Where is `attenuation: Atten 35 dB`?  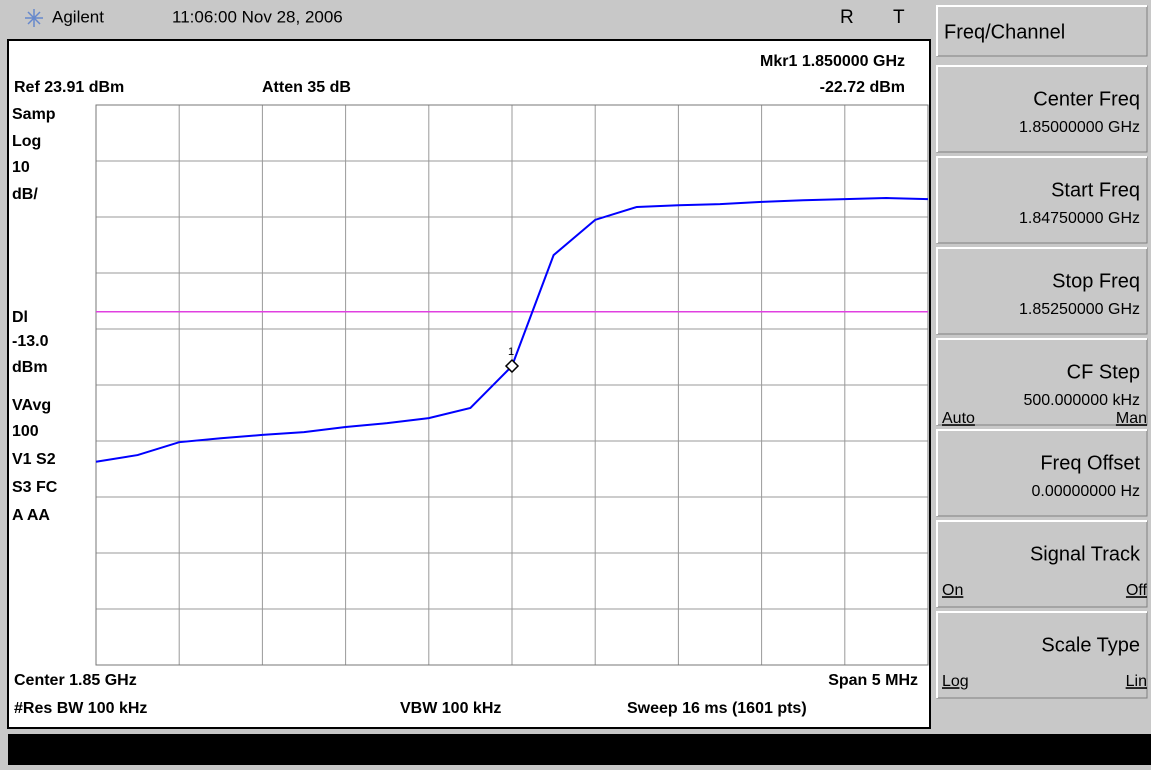
attenuation: Atten 35 dB is located at coordinates (306, 87).